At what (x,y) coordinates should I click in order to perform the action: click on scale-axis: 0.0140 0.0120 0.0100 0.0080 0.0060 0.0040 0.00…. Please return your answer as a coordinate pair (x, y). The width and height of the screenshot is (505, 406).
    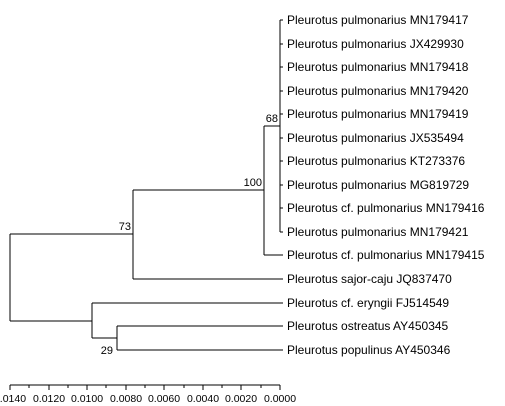
    Looking at the image, I should click on (148, 394).